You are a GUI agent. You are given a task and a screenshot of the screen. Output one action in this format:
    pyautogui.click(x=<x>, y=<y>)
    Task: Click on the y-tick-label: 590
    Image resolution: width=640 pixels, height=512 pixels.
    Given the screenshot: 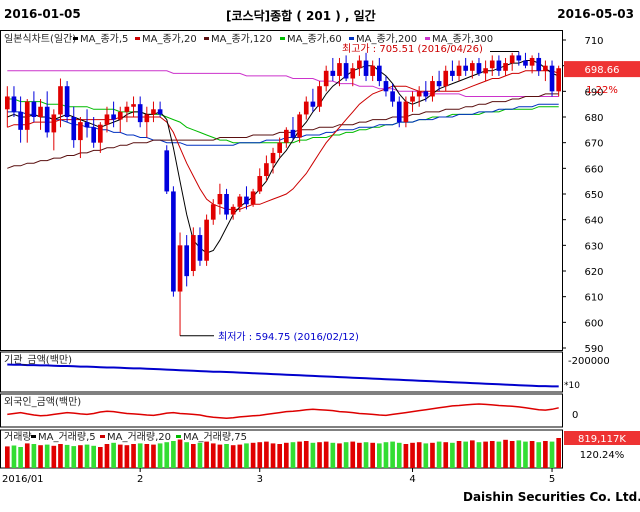 What is the action you would take?
    pyautogui.click(x=593, y=349)
    